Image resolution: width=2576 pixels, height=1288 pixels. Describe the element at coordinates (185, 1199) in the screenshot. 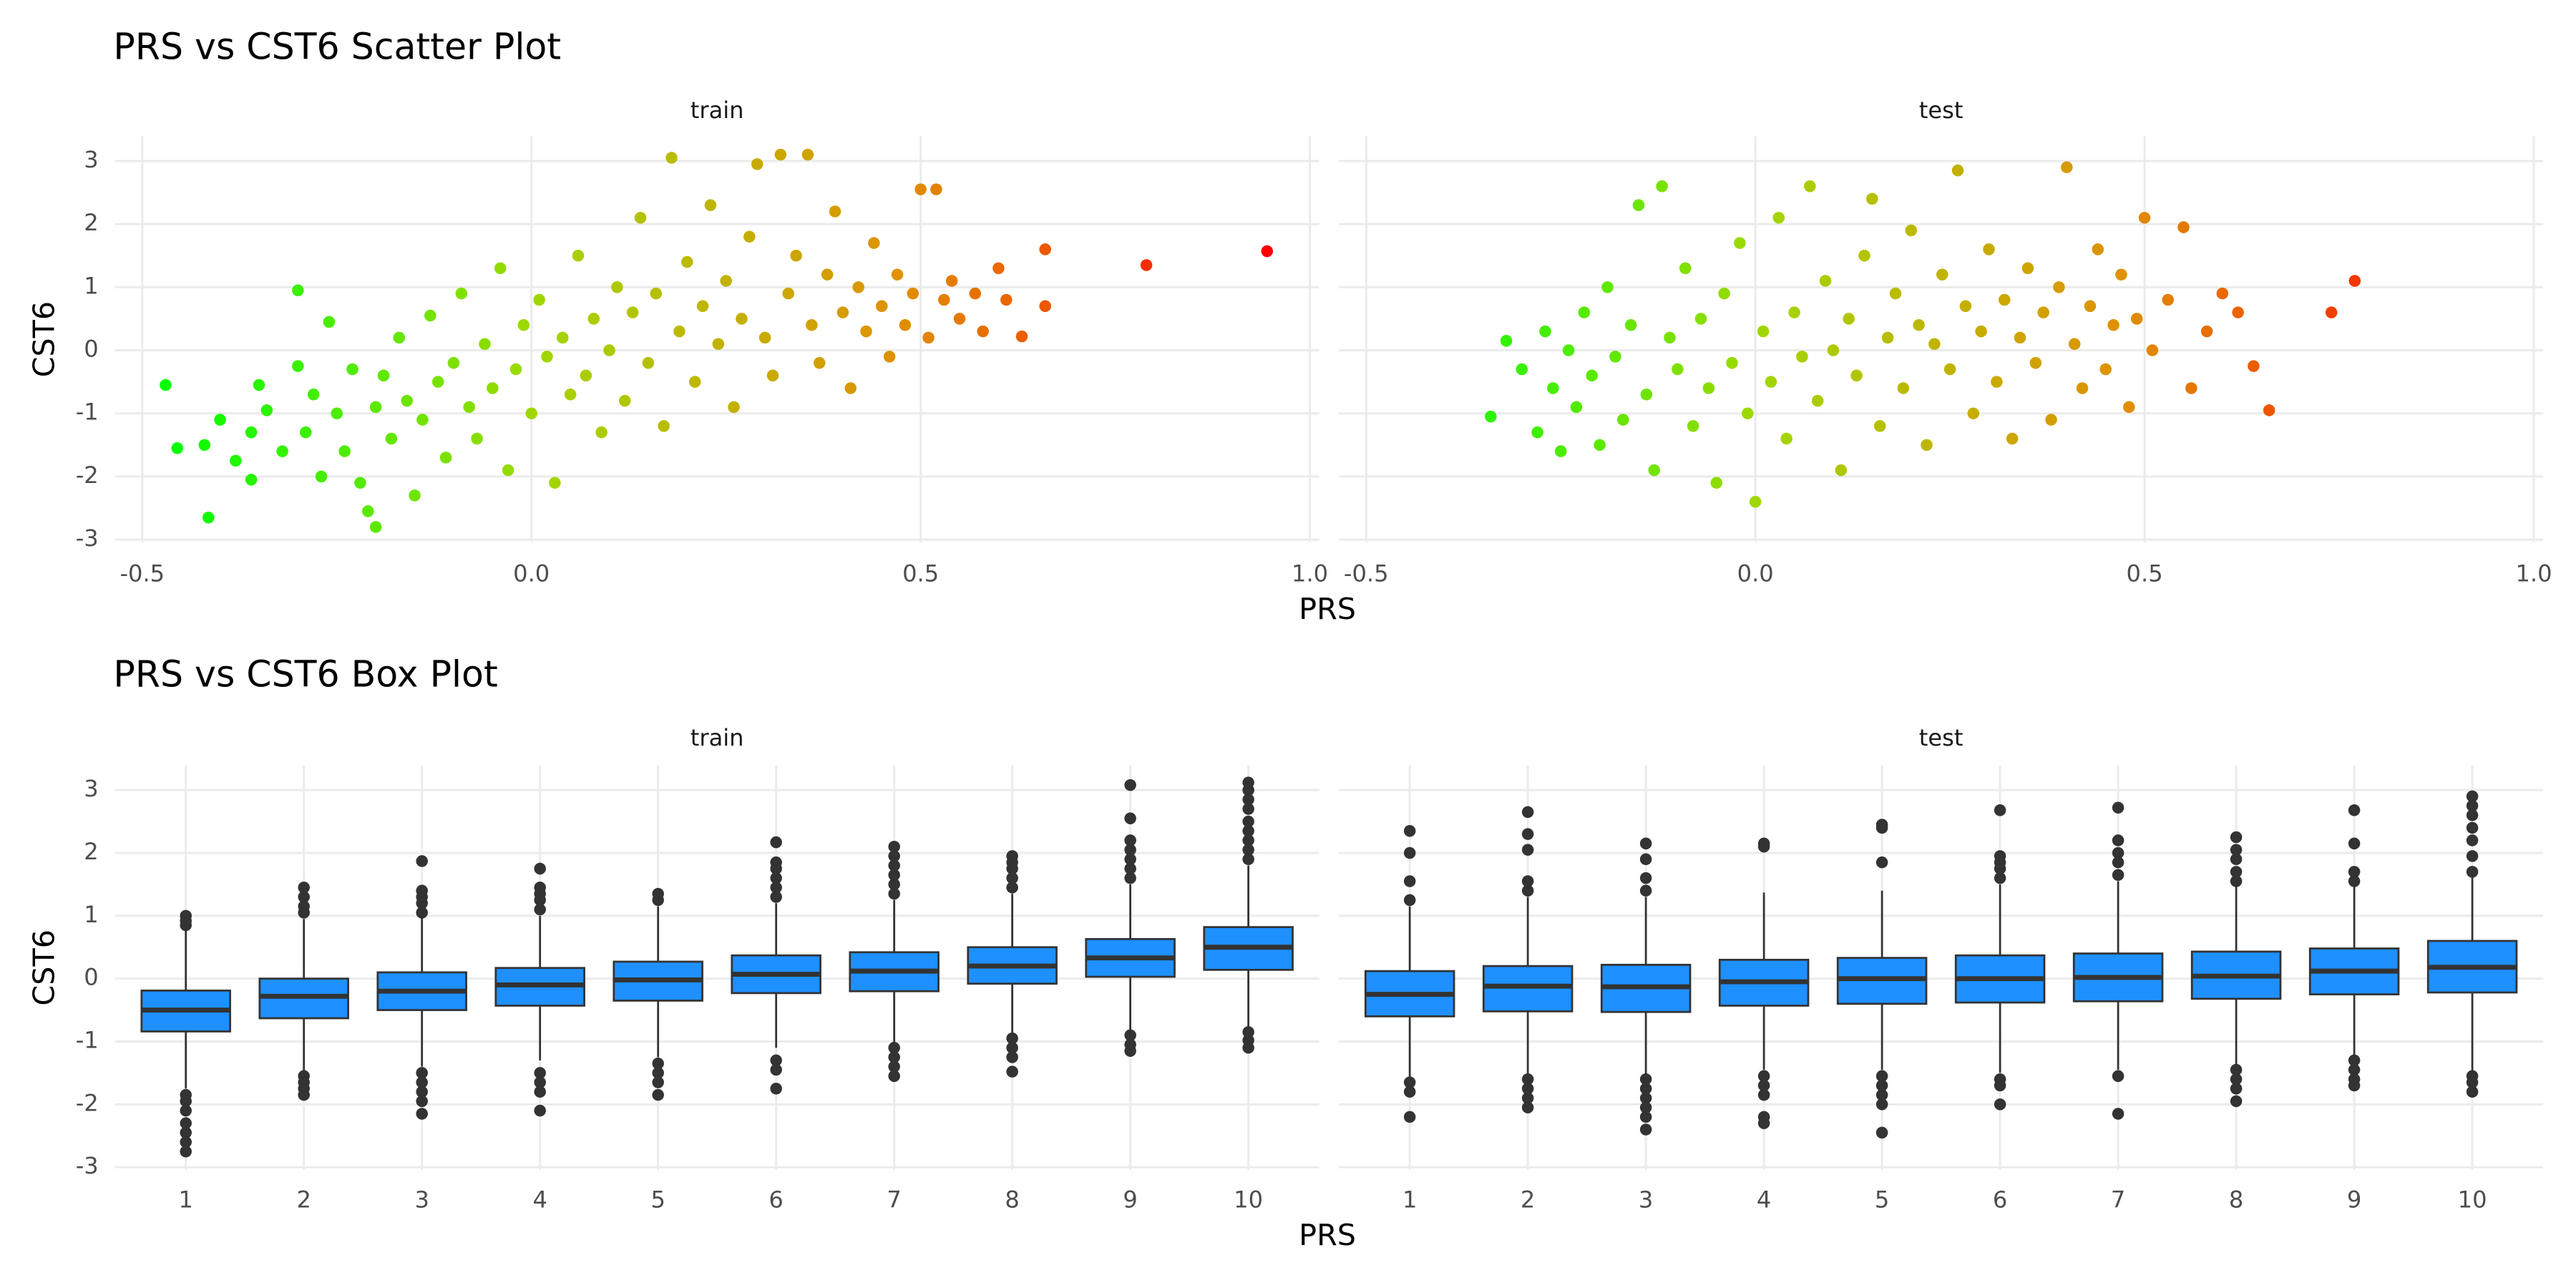

I see `x-tick-label: 1` at that location.